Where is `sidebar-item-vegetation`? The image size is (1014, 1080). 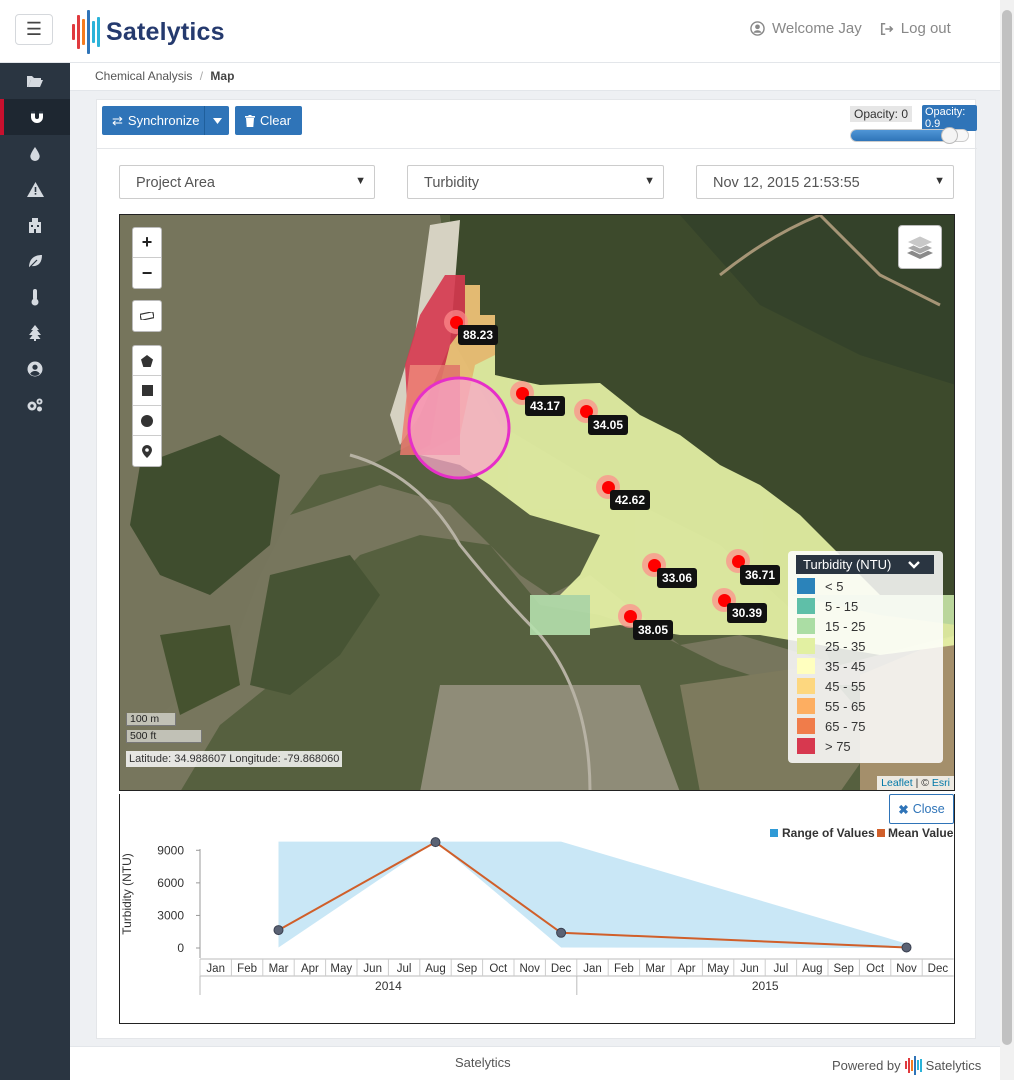
sidebar-item-vegetation is located at coordinates (35, 261).